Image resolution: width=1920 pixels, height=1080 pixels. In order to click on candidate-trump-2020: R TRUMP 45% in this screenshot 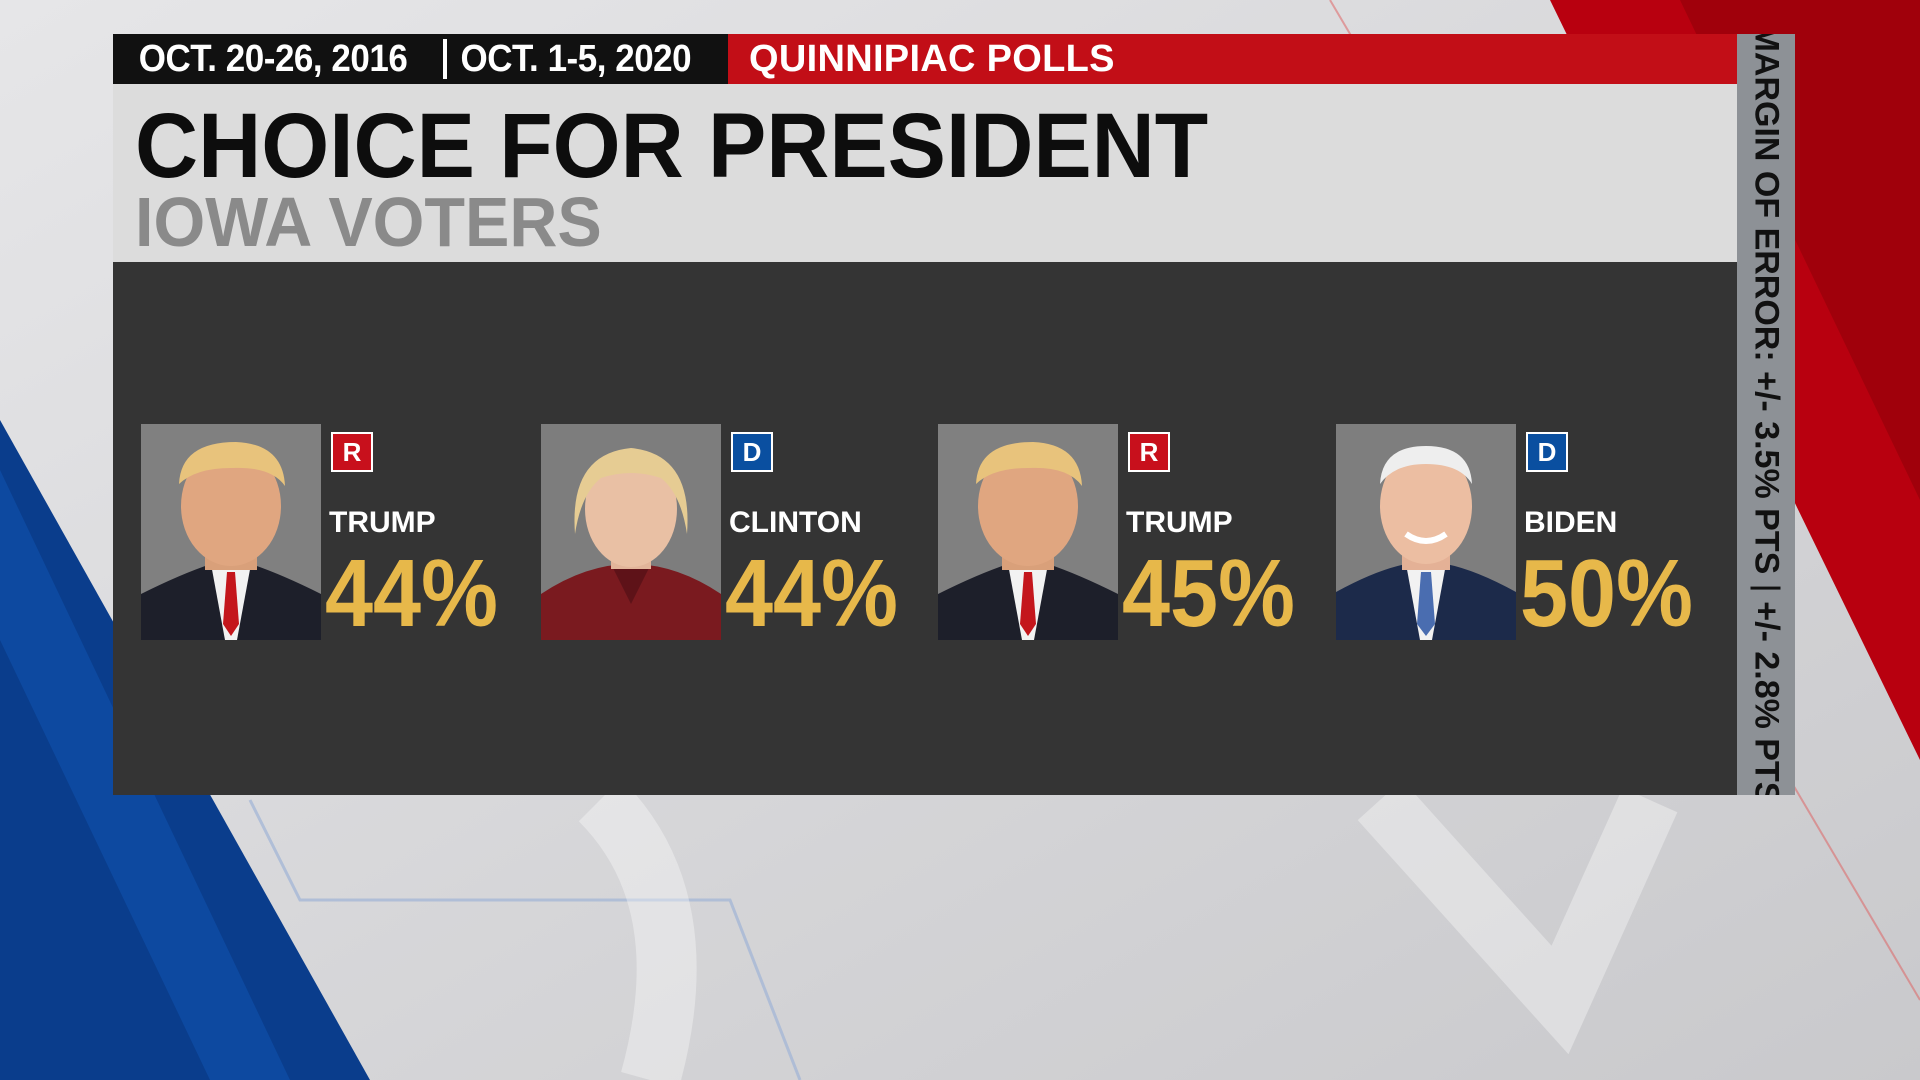, I will do `click(1128, 534)`.